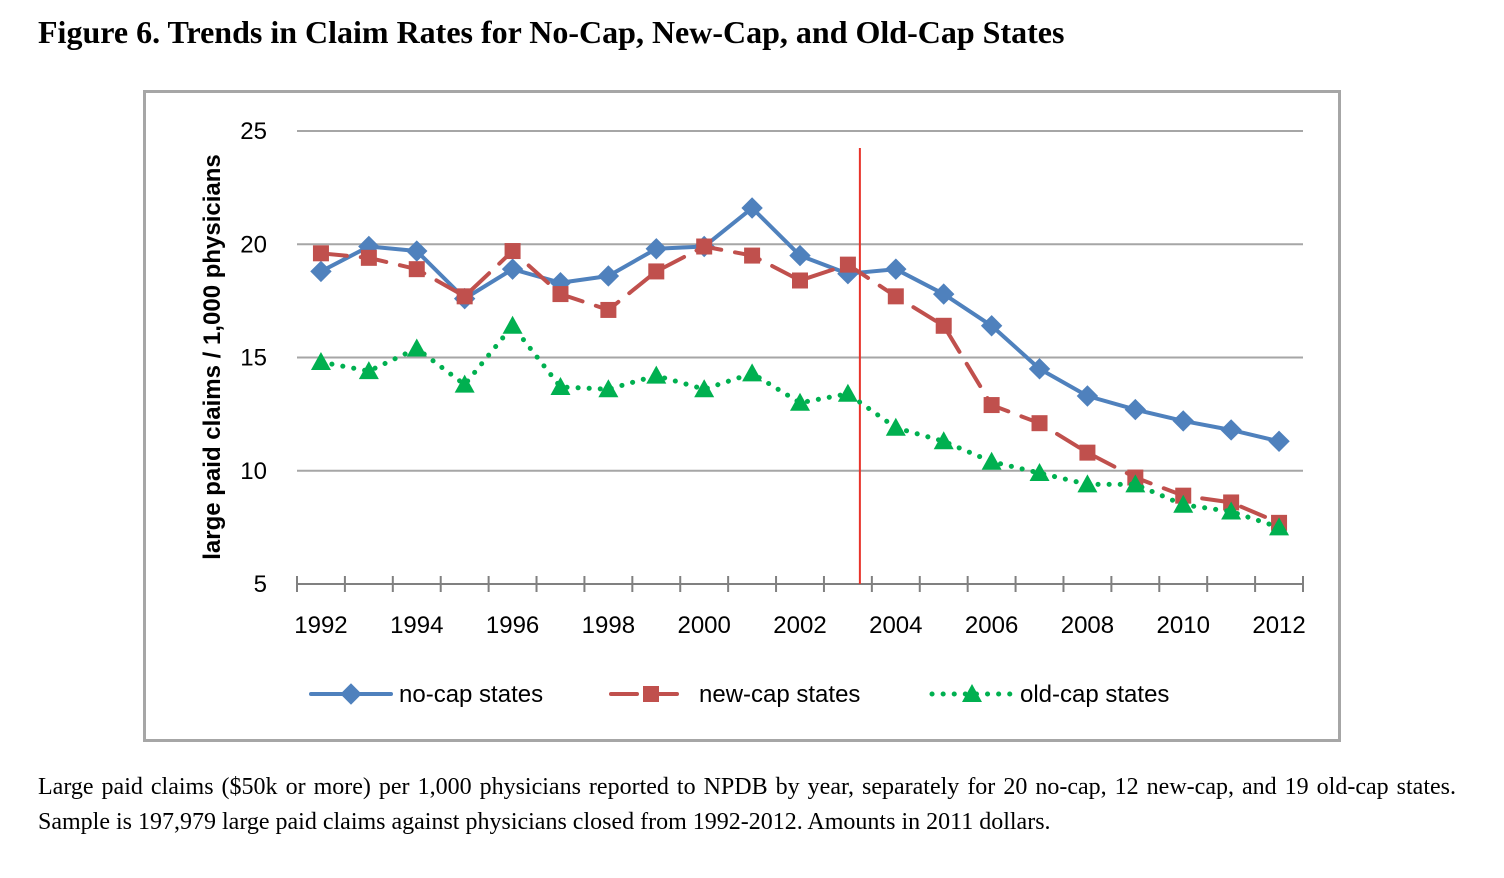 The image size is (1504, 878). What do you see at coordinates (416, 625) in the screenshot?
I see `x-tick-label: 1994` at bounding box center [416, 625].